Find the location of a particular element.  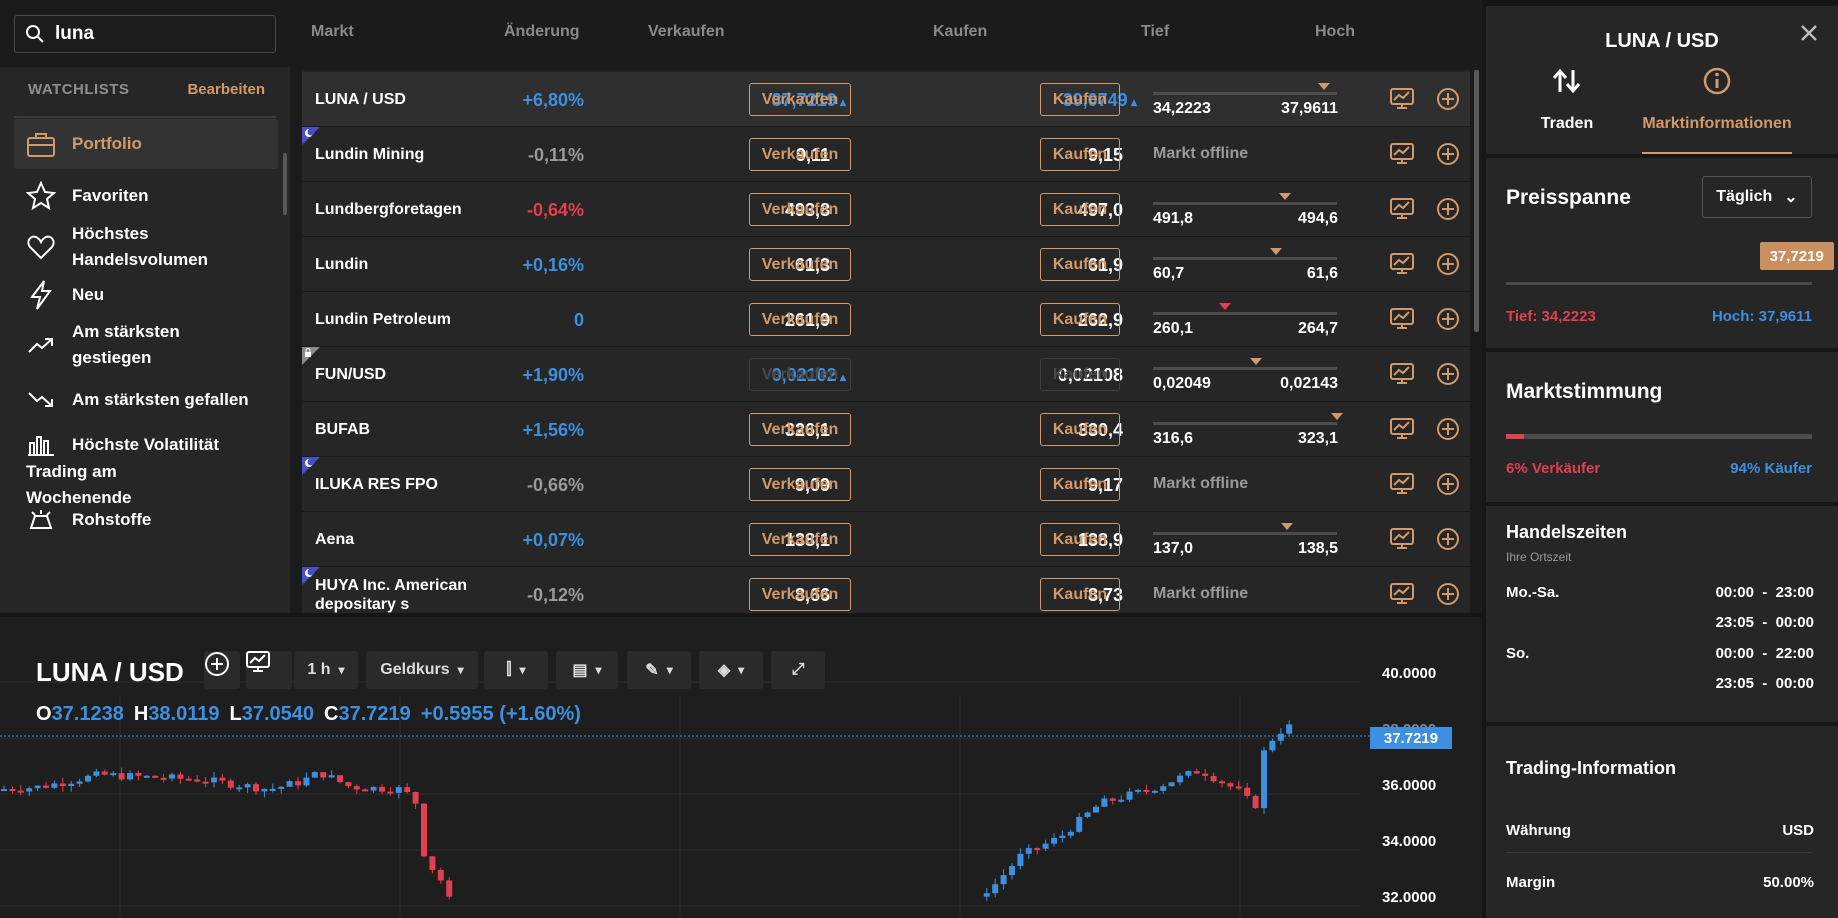

buy-price-value: 138,9 is located at coordinates (1100, 540).